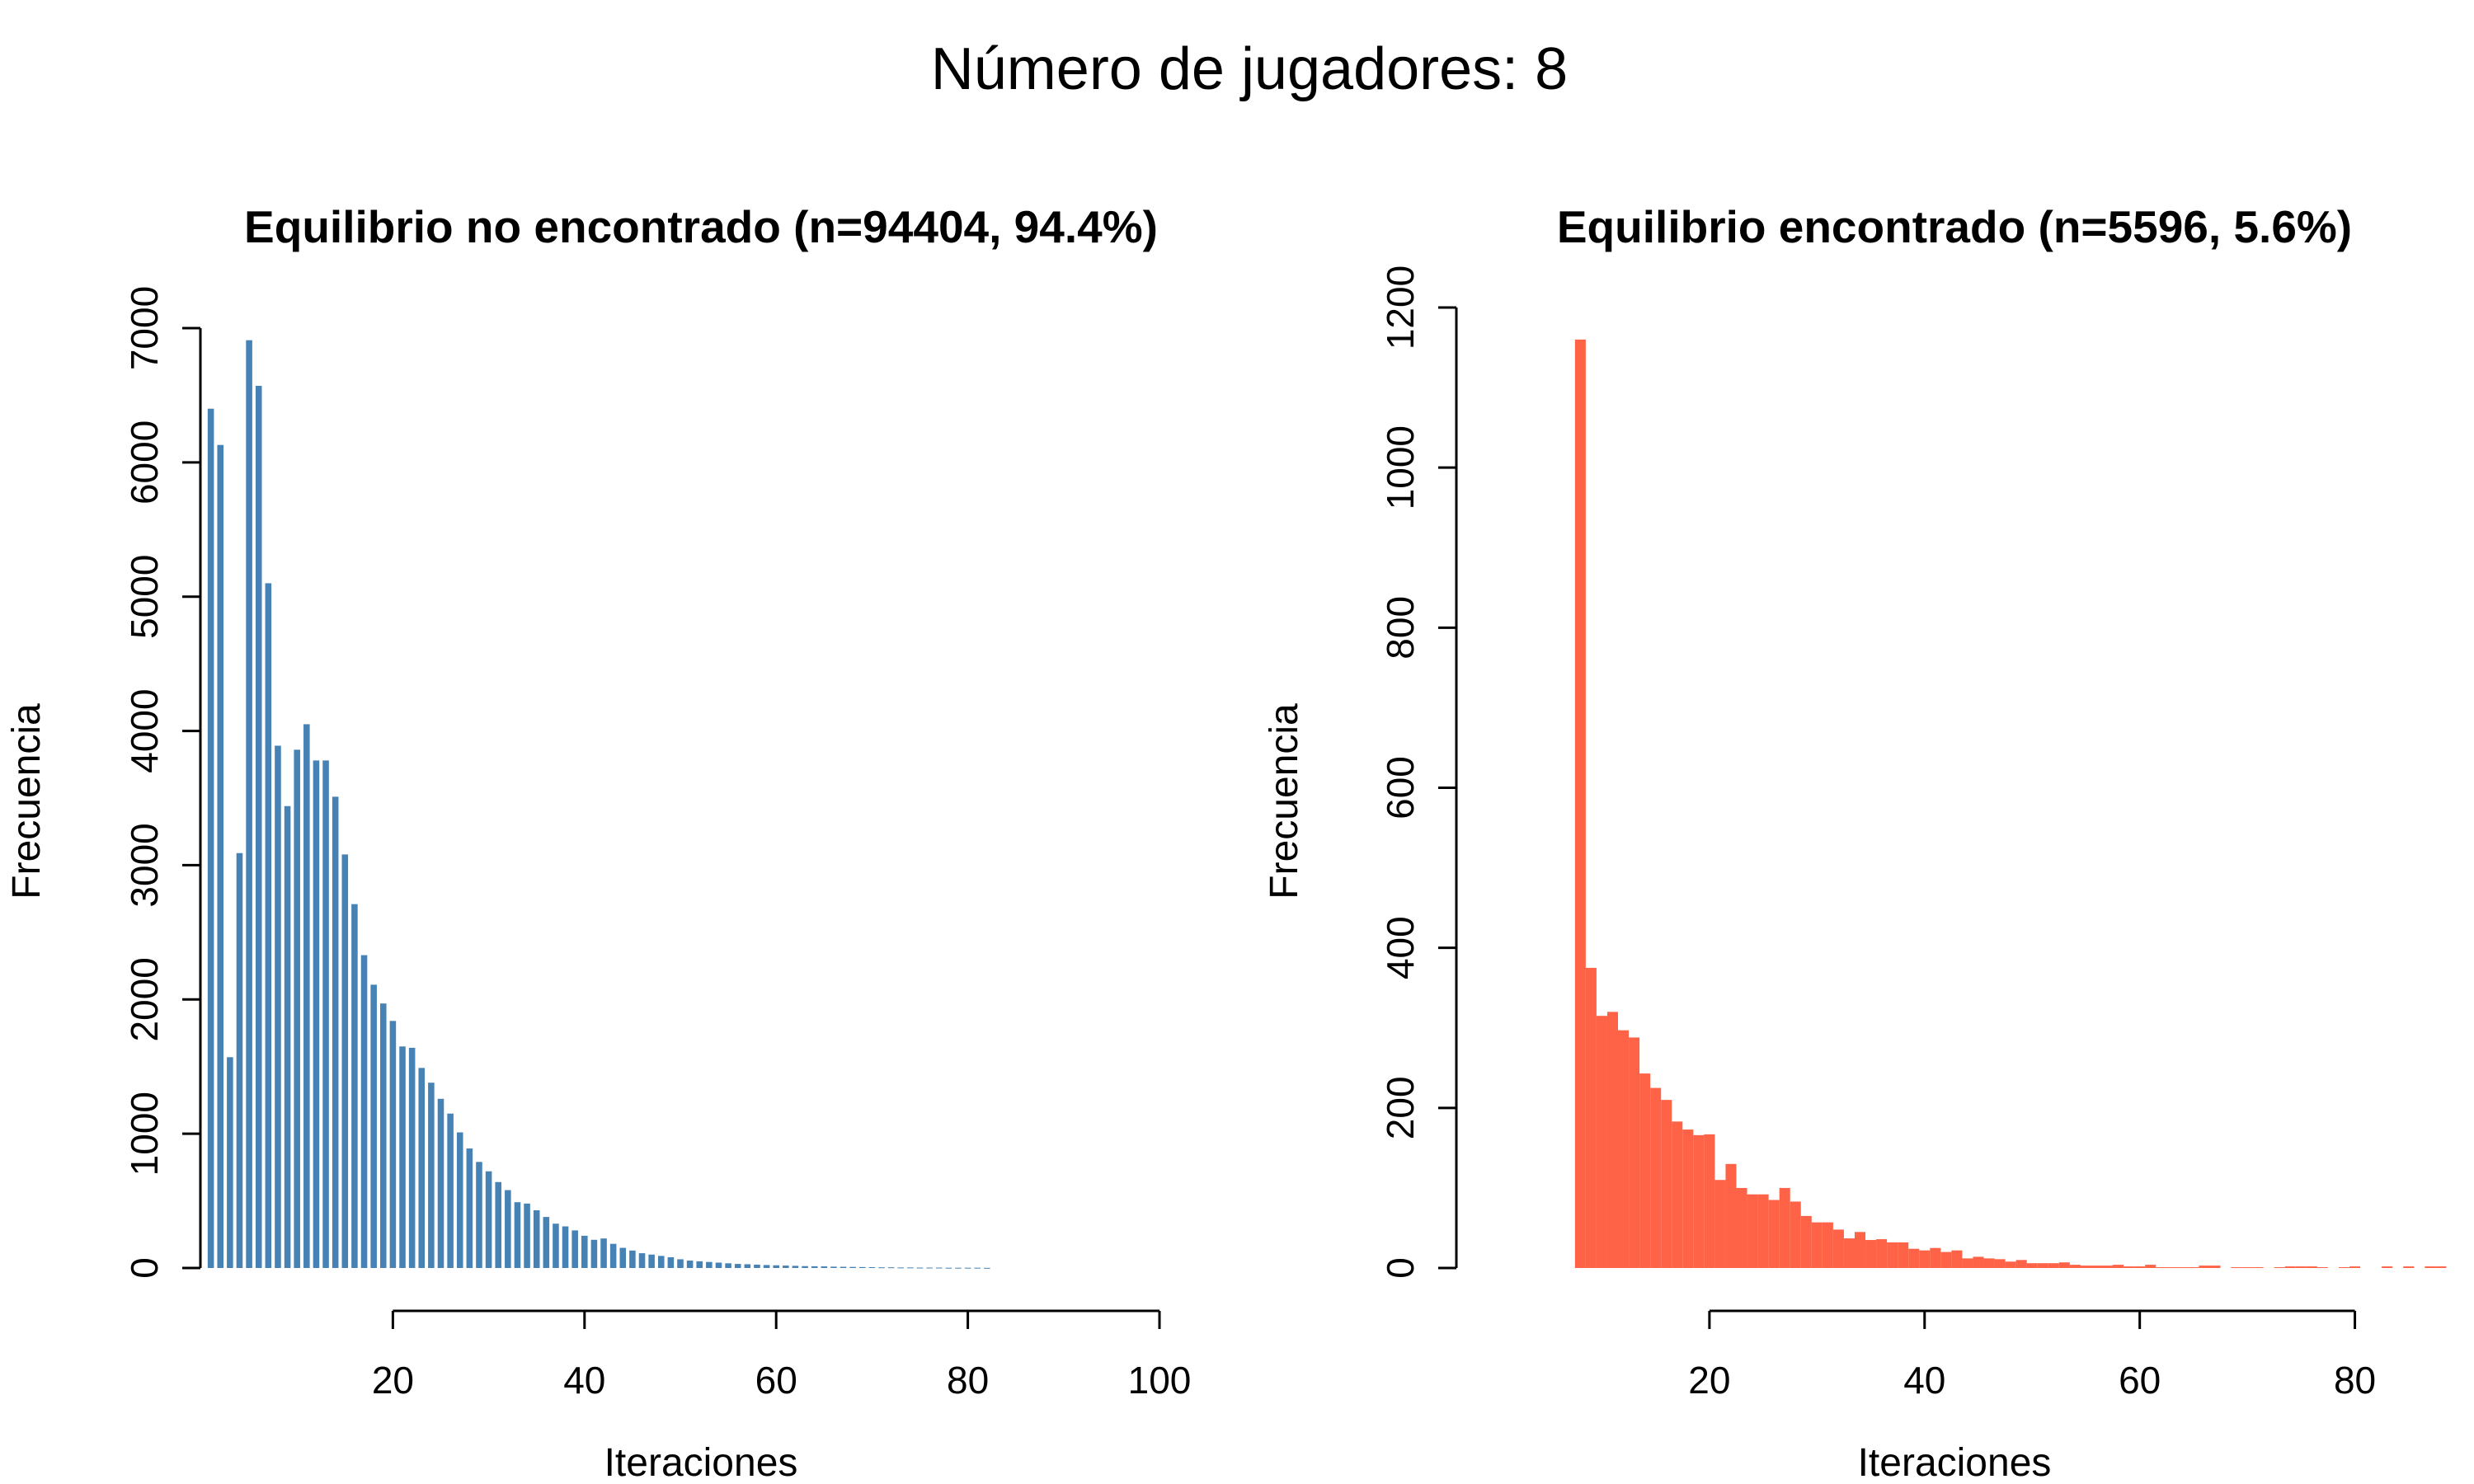  What do you see at coordinates (781, 1355) in the screenshot?
I see `left-x-axis: 20 40 60 80 100` at bounding box center [781, 1355].